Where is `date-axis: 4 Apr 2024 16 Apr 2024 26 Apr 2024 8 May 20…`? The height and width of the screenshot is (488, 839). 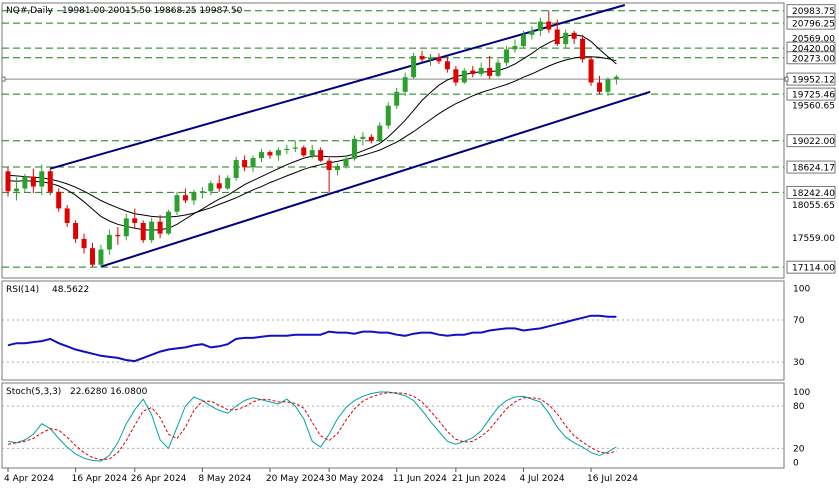 date-axis: 4 Apr 2024 16 Apr 2024 26 Apr 2024 8 May 20… is located at coordinates (321, 476).